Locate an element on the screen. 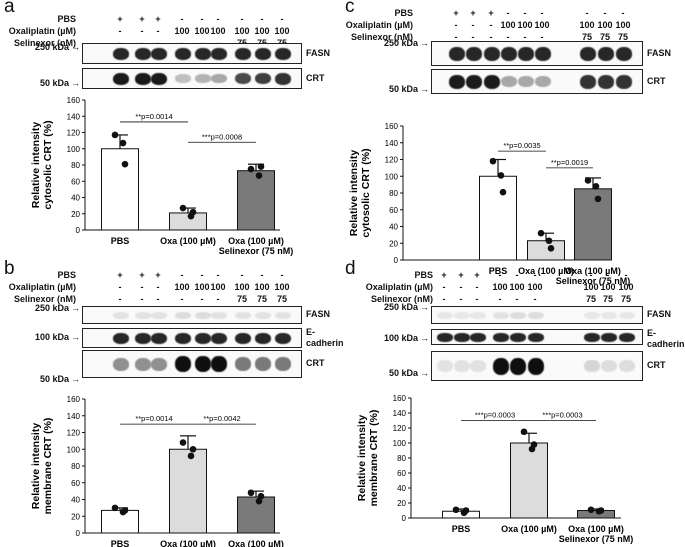  molecular-weight-marker: 50 kDa → is located at coordinates (60, 83).